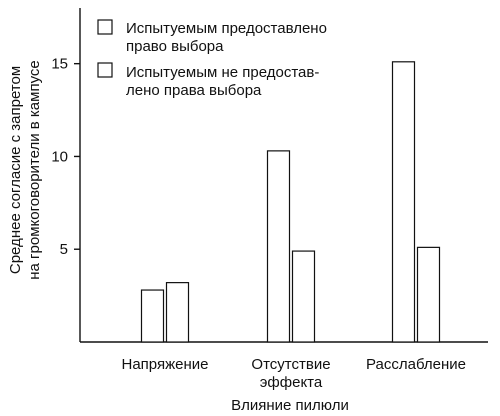 The height and width of the screenshot is (416, 500). I want to click on bar-series1-cat2, so click(278, 246).